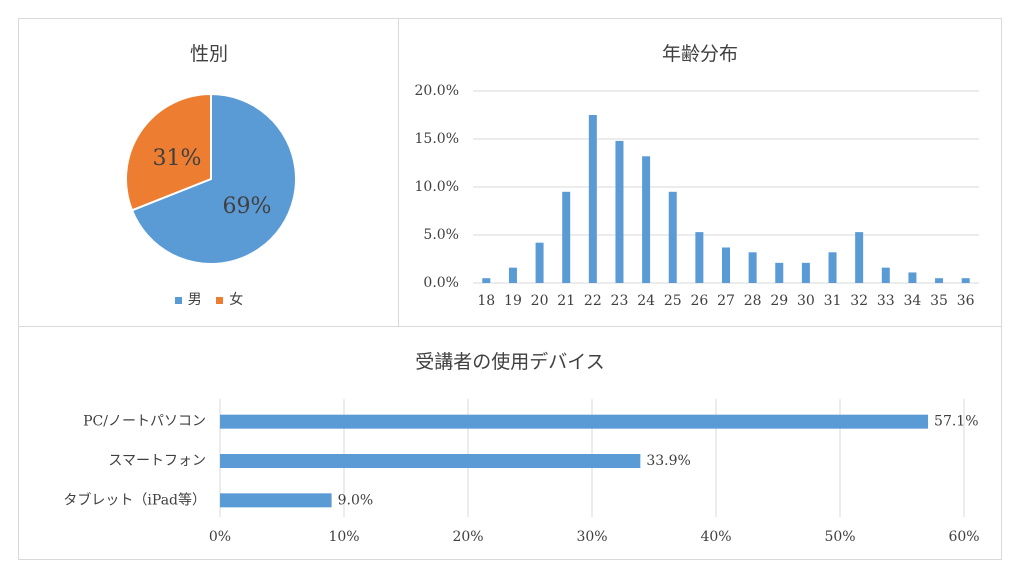  I want to click on pie-data-label-female: 31%, so click(177, 158).